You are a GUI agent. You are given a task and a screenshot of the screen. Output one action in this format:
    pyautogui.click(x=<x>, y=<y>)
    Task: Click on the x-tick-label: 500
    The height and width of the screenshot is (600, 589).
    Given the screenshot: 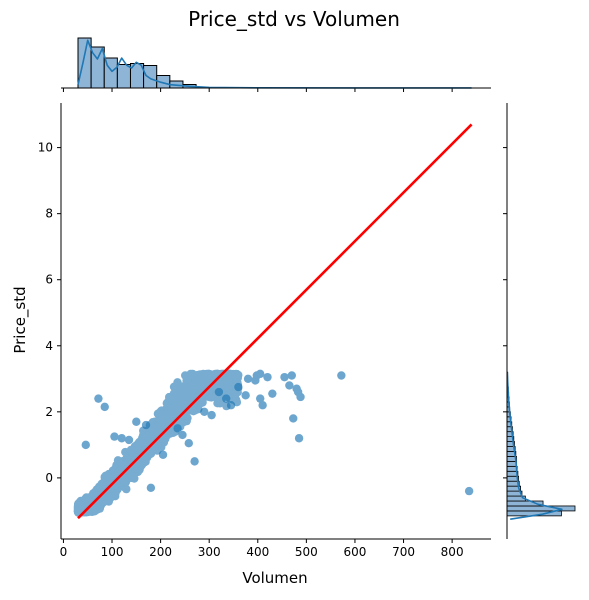 What is the action you would take?
    pyautogui.click(x=306, y=552)
    